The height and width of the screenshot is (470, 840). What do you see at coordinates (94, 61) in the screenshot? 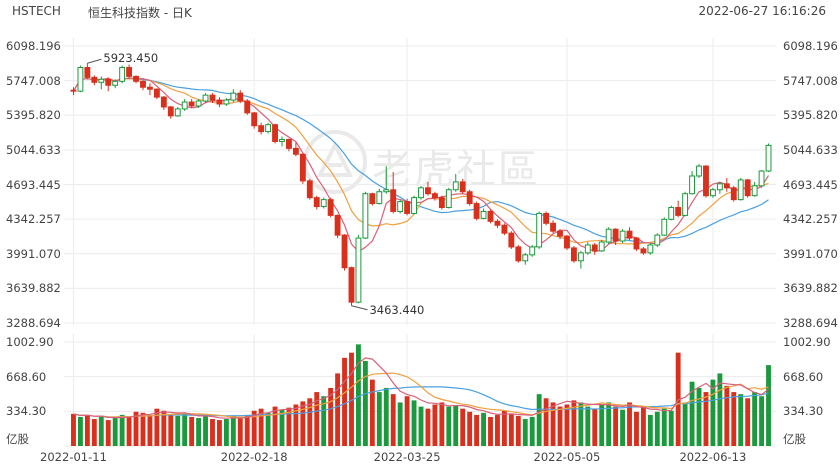
I see `high-annotation-line` at bounding box center [94, 61].